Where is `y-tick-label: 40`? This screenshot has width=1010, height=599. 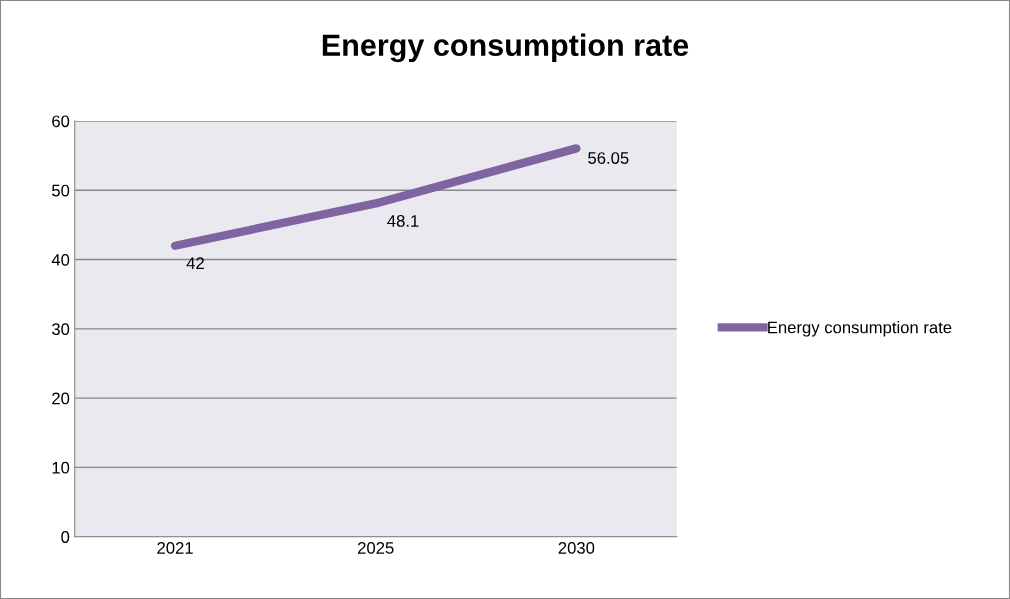 y-tick-label: 40 is located at coordinates (60, 259).